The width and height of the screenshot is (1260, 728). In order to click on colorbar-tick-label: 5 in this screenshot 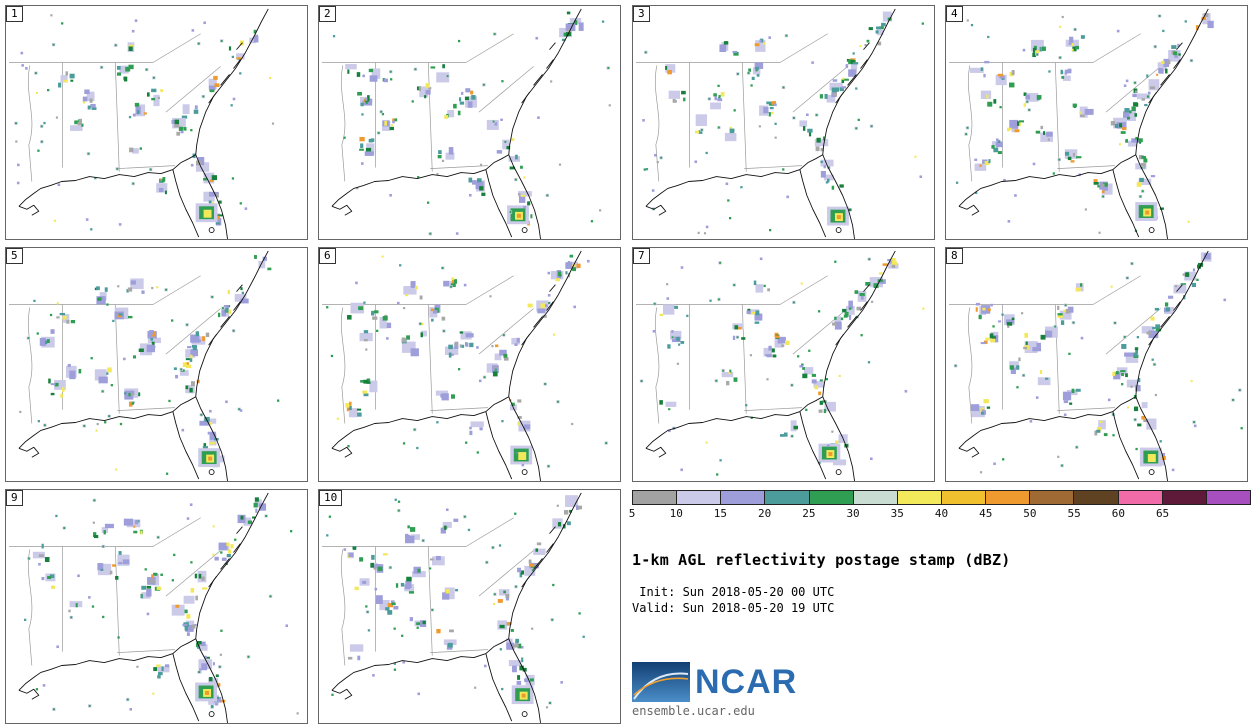, I will do `click(632, 513)`.